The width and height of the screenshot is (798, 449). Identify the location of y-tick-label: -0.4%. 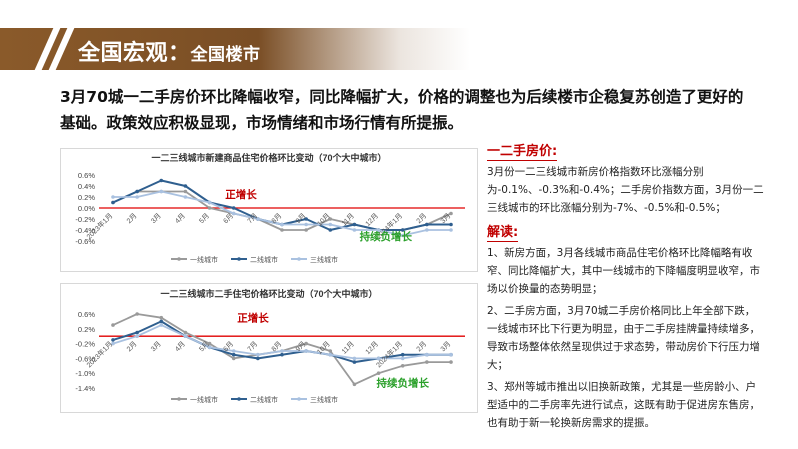
(85, 230).